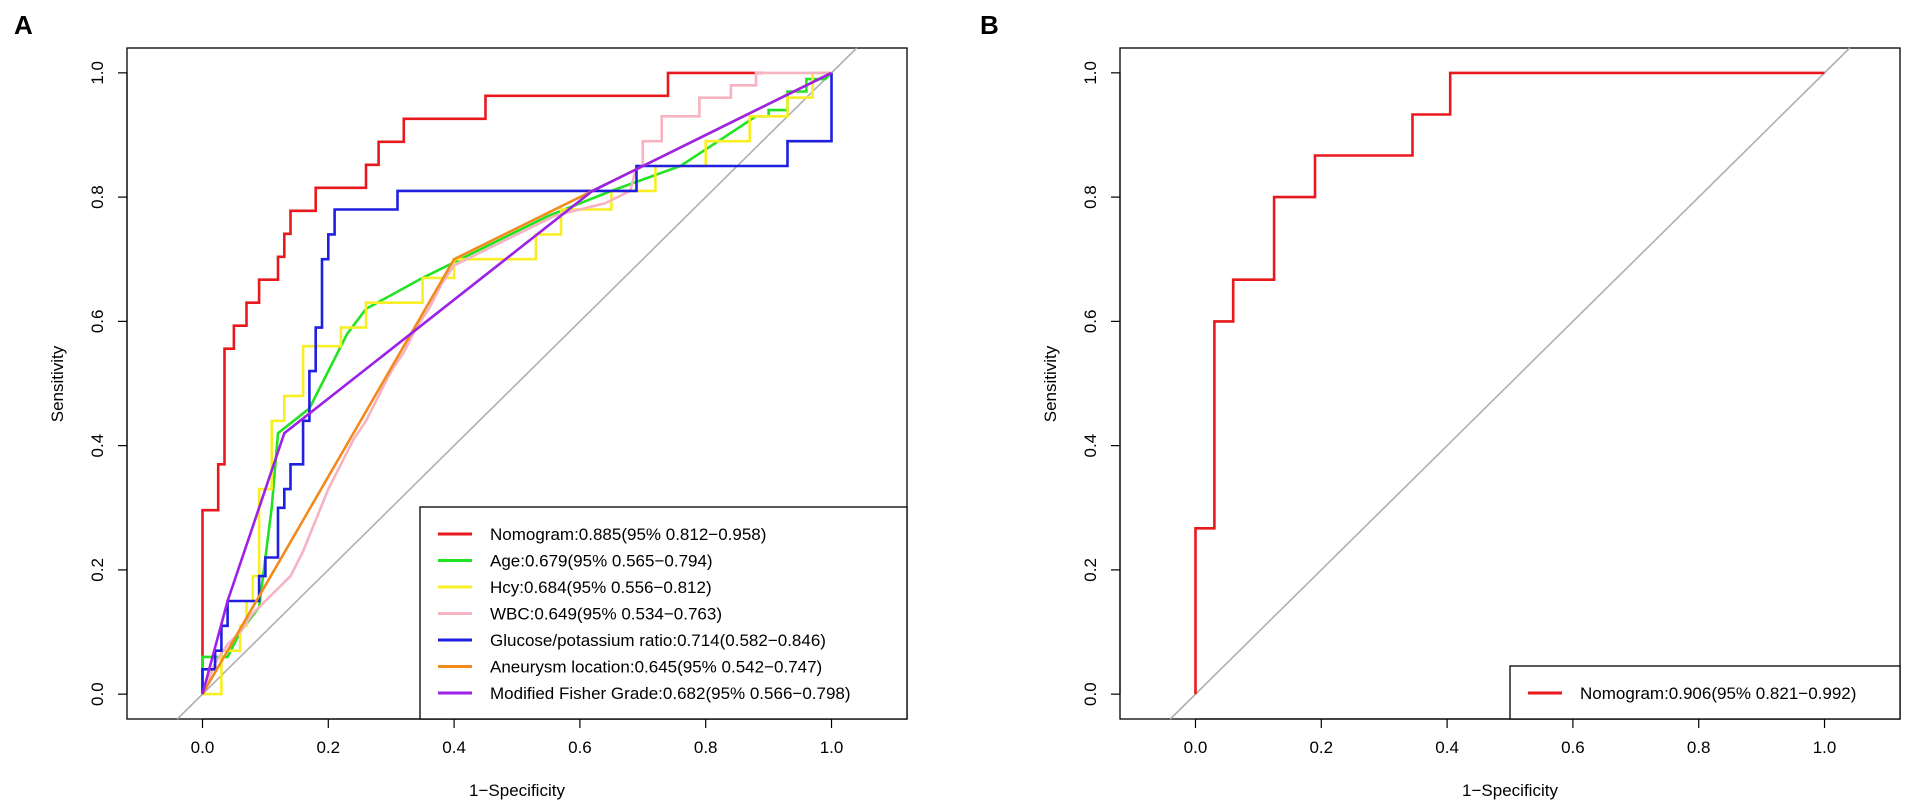 This screenshot has height=812, width=1910. I want to click on x-axis-label-b: 1−Specificity, so click(1510, 790).